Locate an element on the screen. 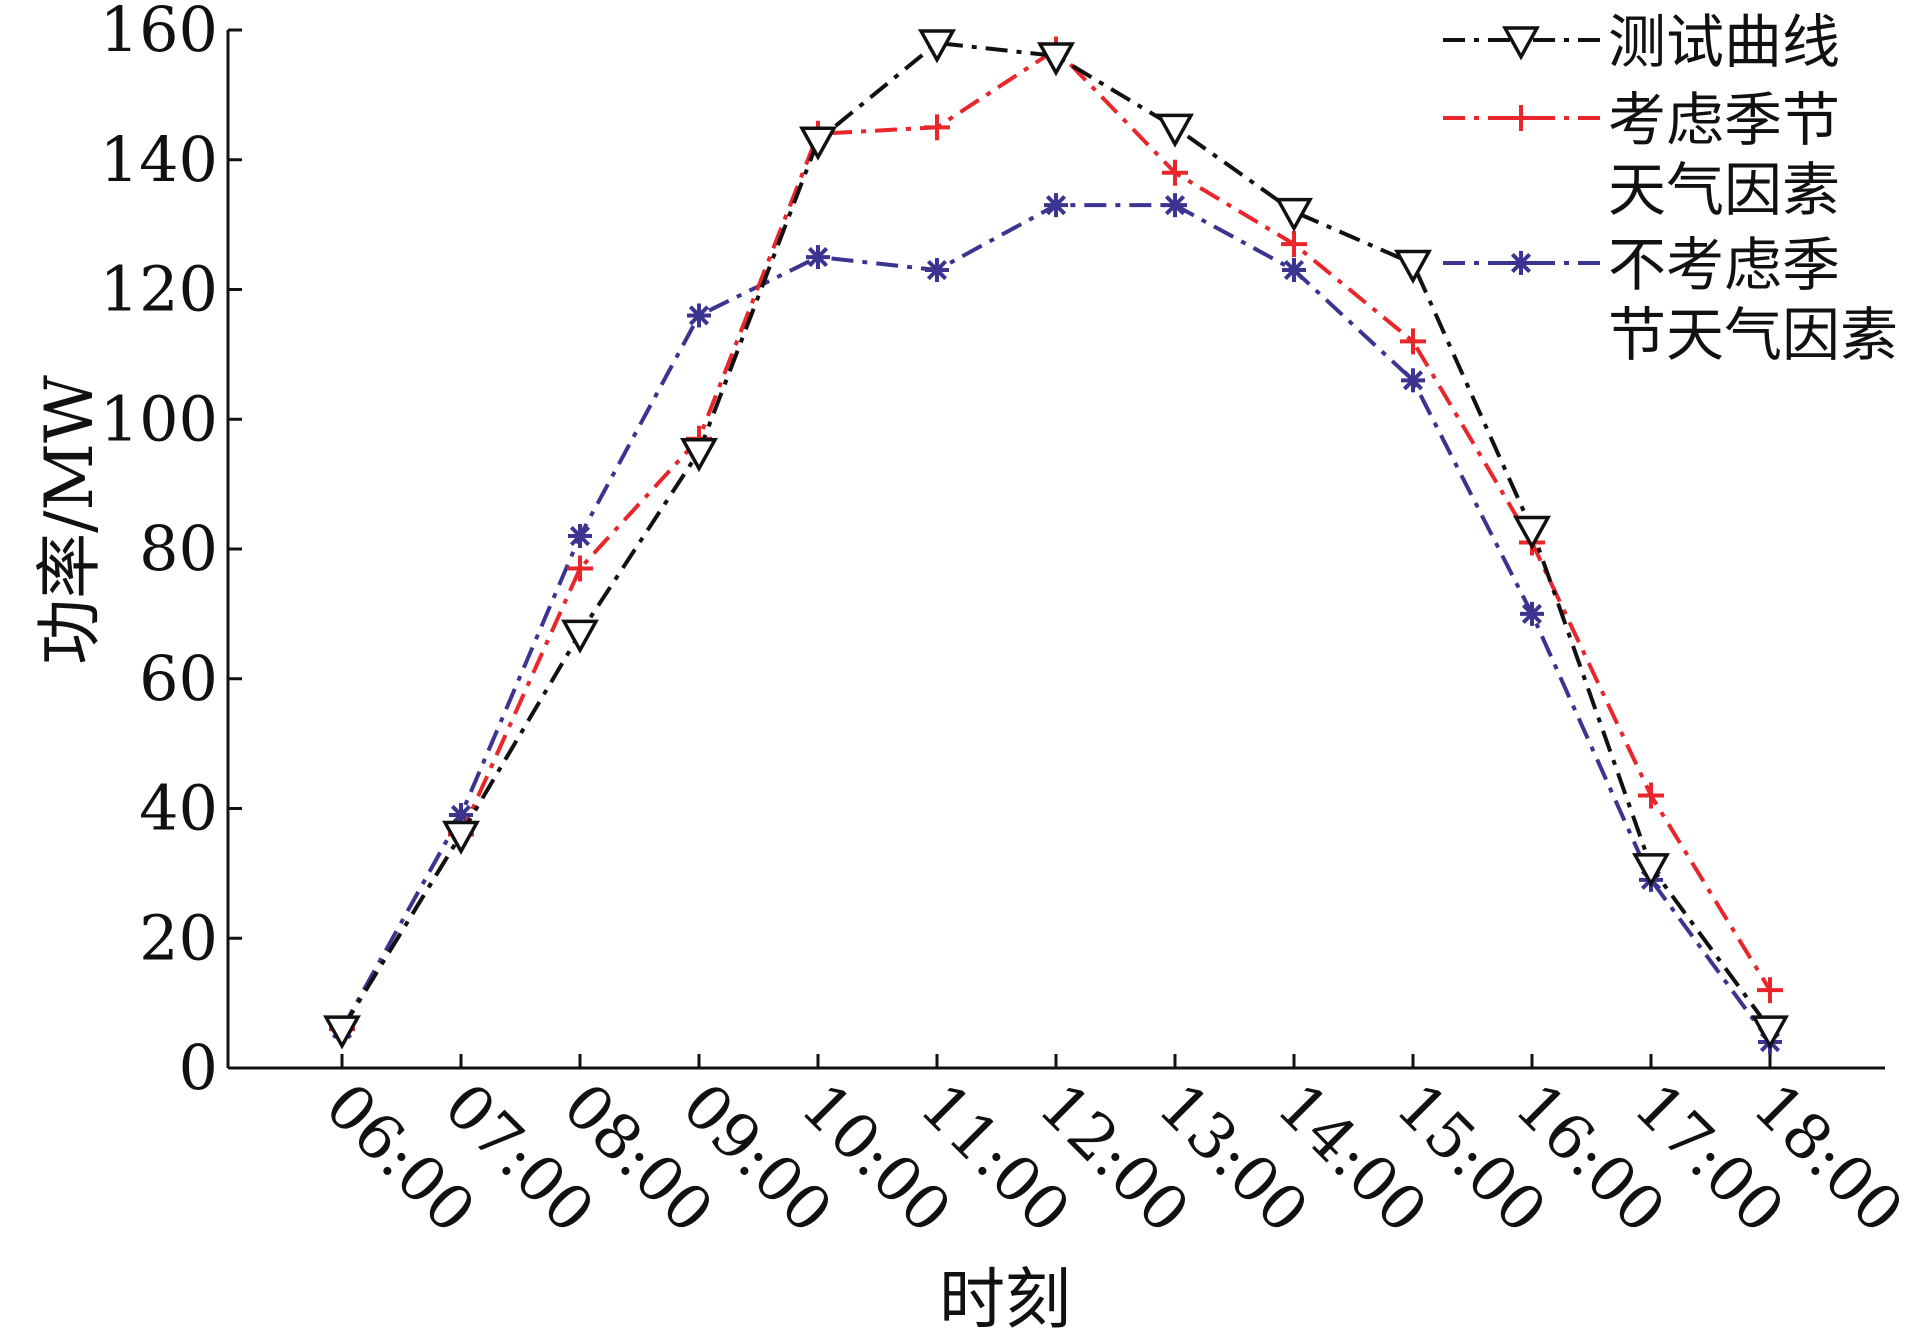 The image size is (1905, 1336). y-tick-label: 100 is located at coordinates (159, 418).